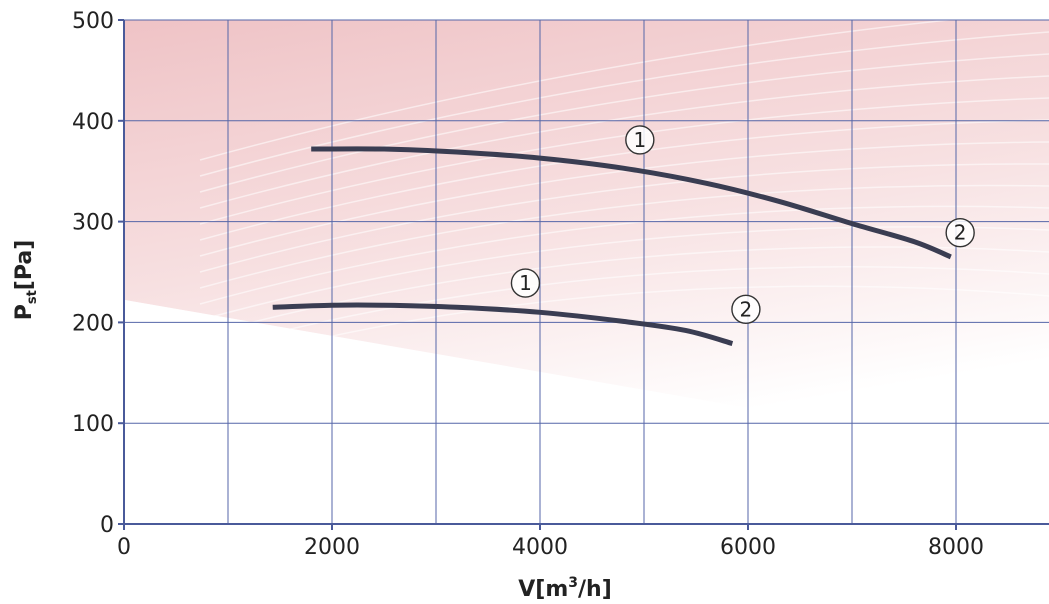  Describe the element at coordinates (540, 547) in the screenshot. I see `x-tick-label: 4000` at that location.